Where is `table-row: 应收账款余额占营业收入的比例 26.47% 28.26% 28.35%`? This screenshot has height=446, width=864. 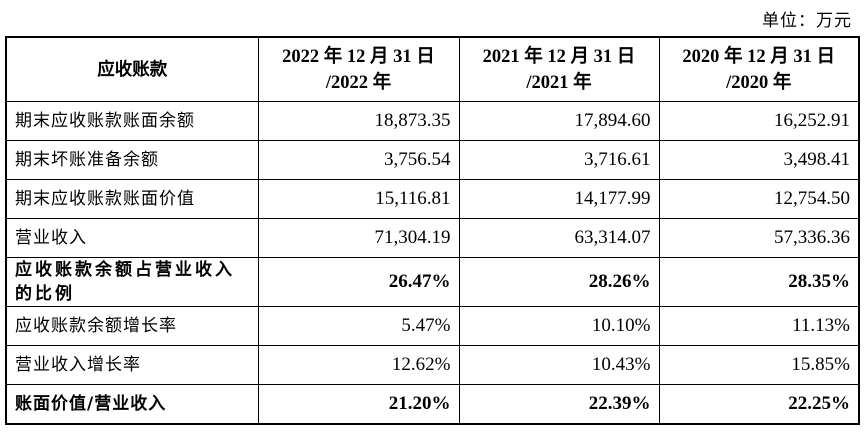 table-row: 应收账款余额占营业收入的比例 26.47% 28.26% 28.35% is located at coordinates (432, 282).